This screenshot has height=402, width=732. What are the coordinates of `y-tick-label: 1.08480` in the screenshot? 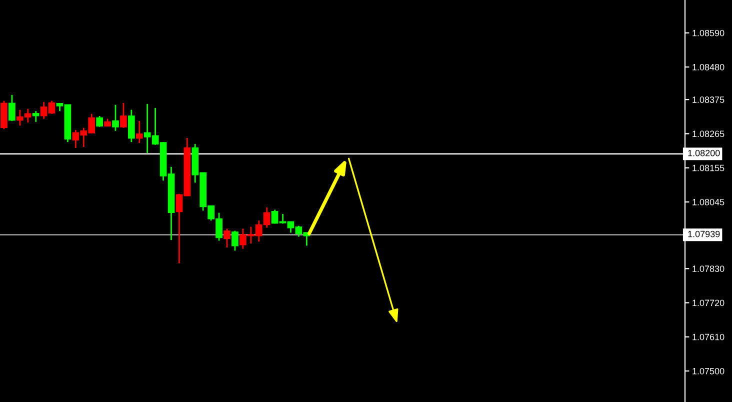 It's located at (708, 67).